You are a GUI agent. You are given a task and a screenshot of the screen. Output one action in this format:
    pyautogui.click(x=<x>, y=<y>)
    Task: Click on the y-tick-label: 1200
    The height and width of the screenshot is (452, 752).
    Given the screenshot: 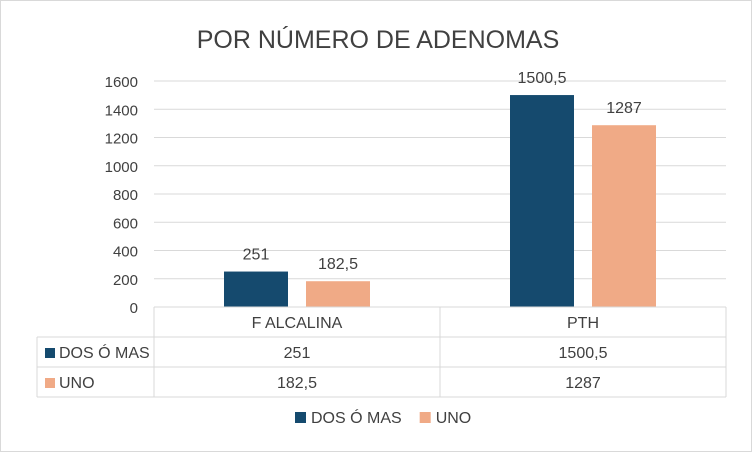 What is the action you would take?
    pyautogui.click(x=121, y=139)
    